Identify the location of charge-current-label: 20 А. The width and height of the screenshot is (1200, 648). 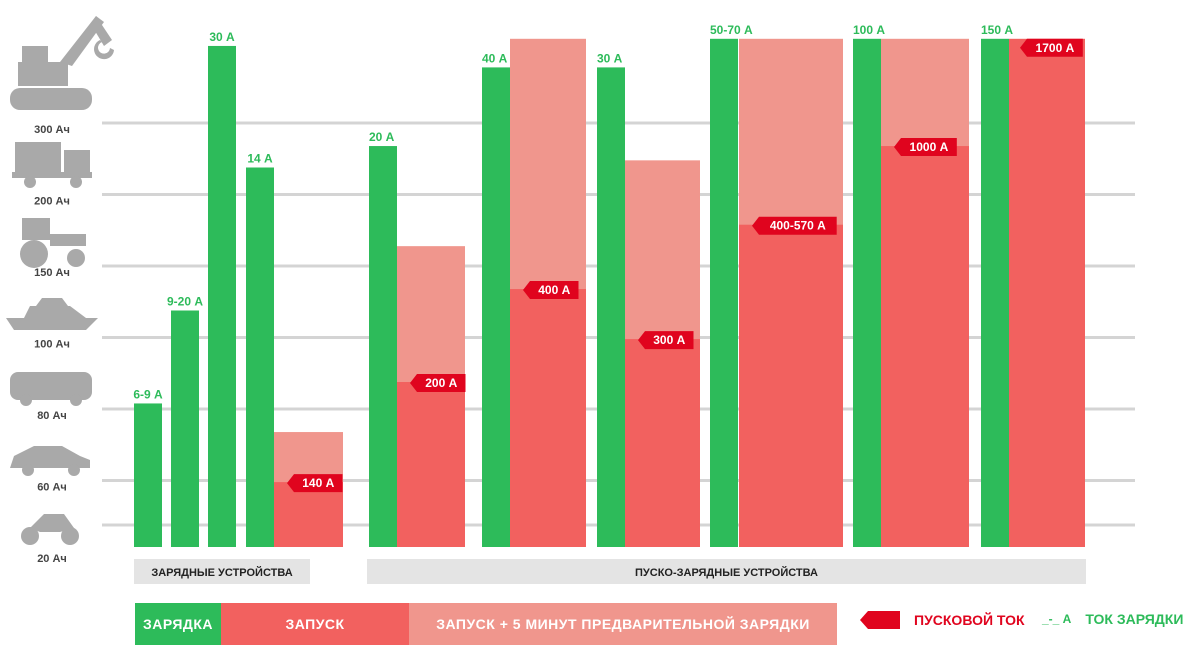
(382, 137).